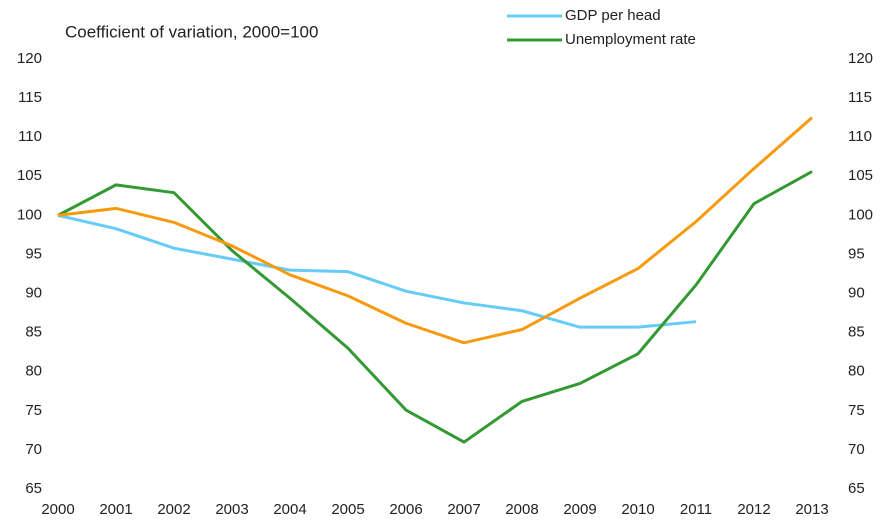 This screenshot has height=521, width=890. Describe the element at coordinates (630, 39) in the screenshot. I see `legend-label: Unemployment rate` at that location.